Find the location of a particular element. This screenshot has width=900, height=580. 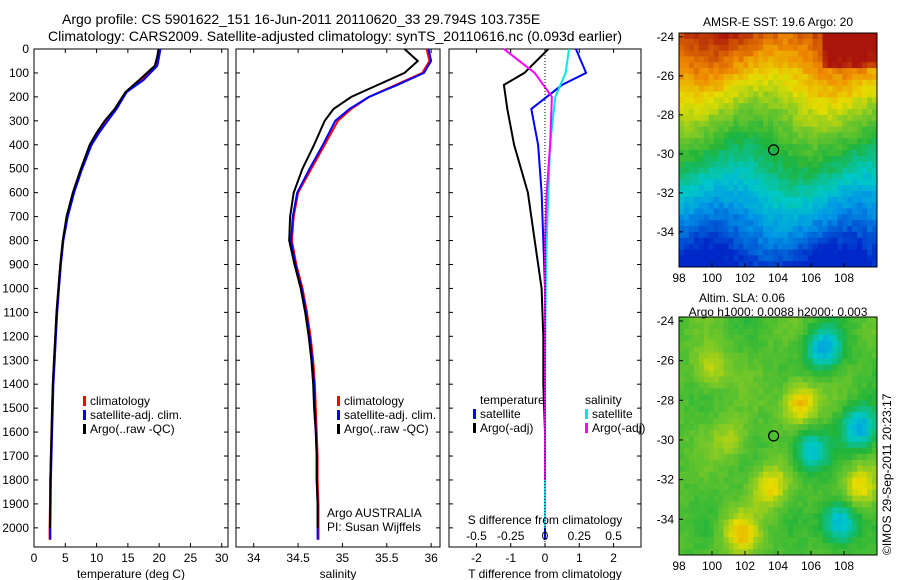

legend-label: Argo(-adj) is located at coordinates (506, 428).